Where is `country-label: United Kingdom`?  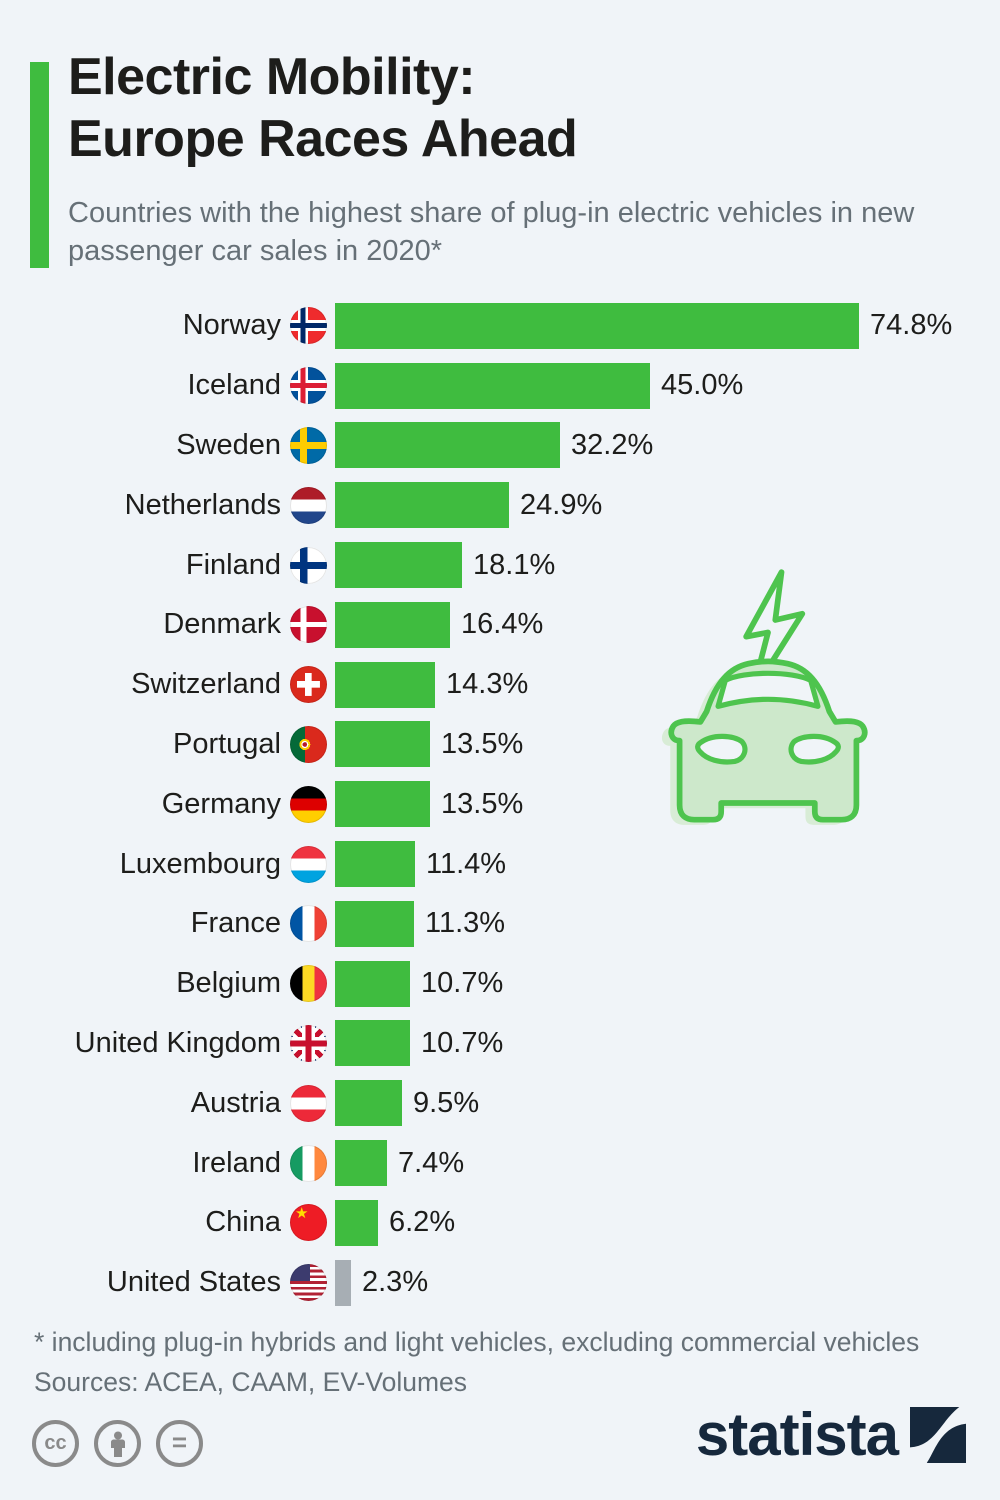
country-label: United Kingdom is located at coordinates (177, 1042).